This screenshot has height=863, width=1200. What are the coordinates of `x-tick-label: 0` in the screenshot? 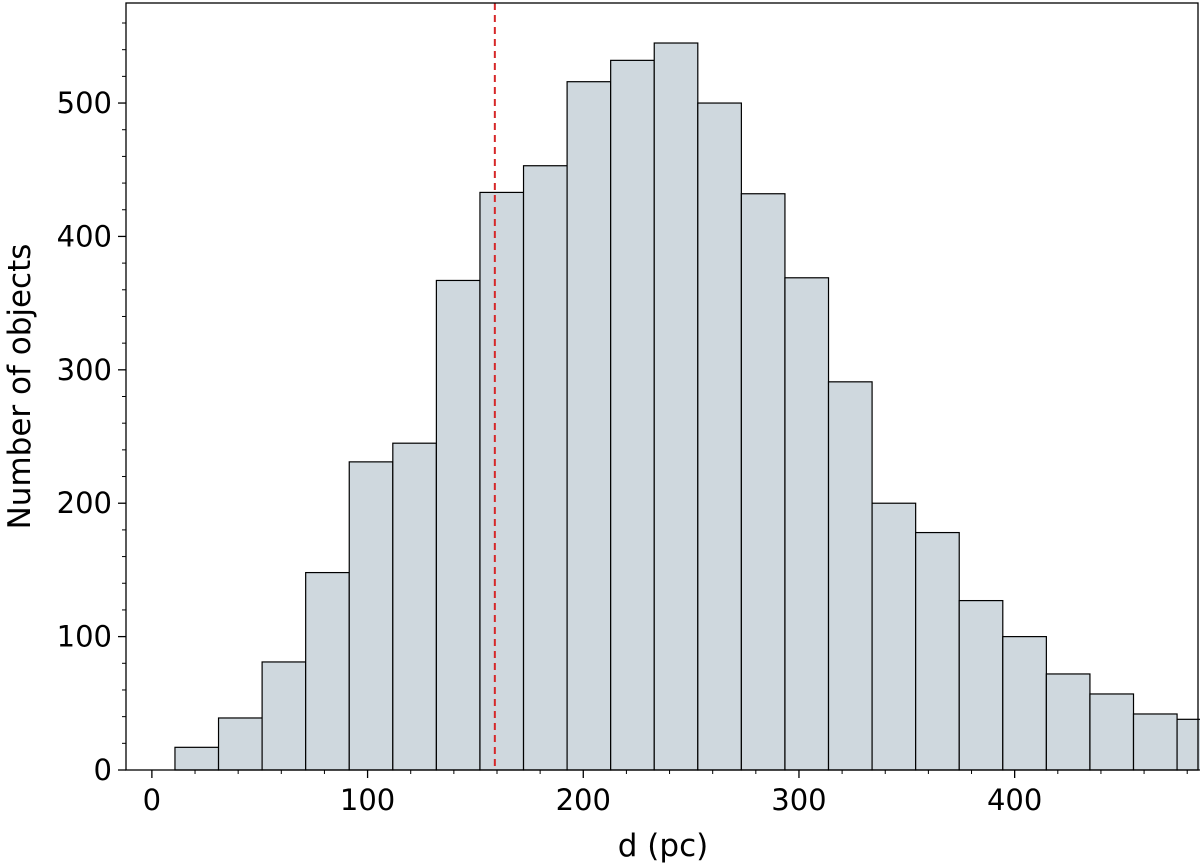 It's located at (152, 800).